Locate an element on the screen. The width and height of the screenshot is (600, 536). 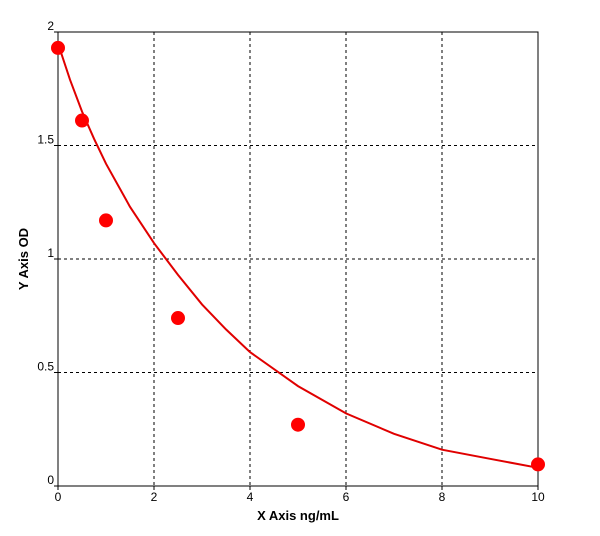
x-tick-label: 6 is located at coordinates (346, 497).